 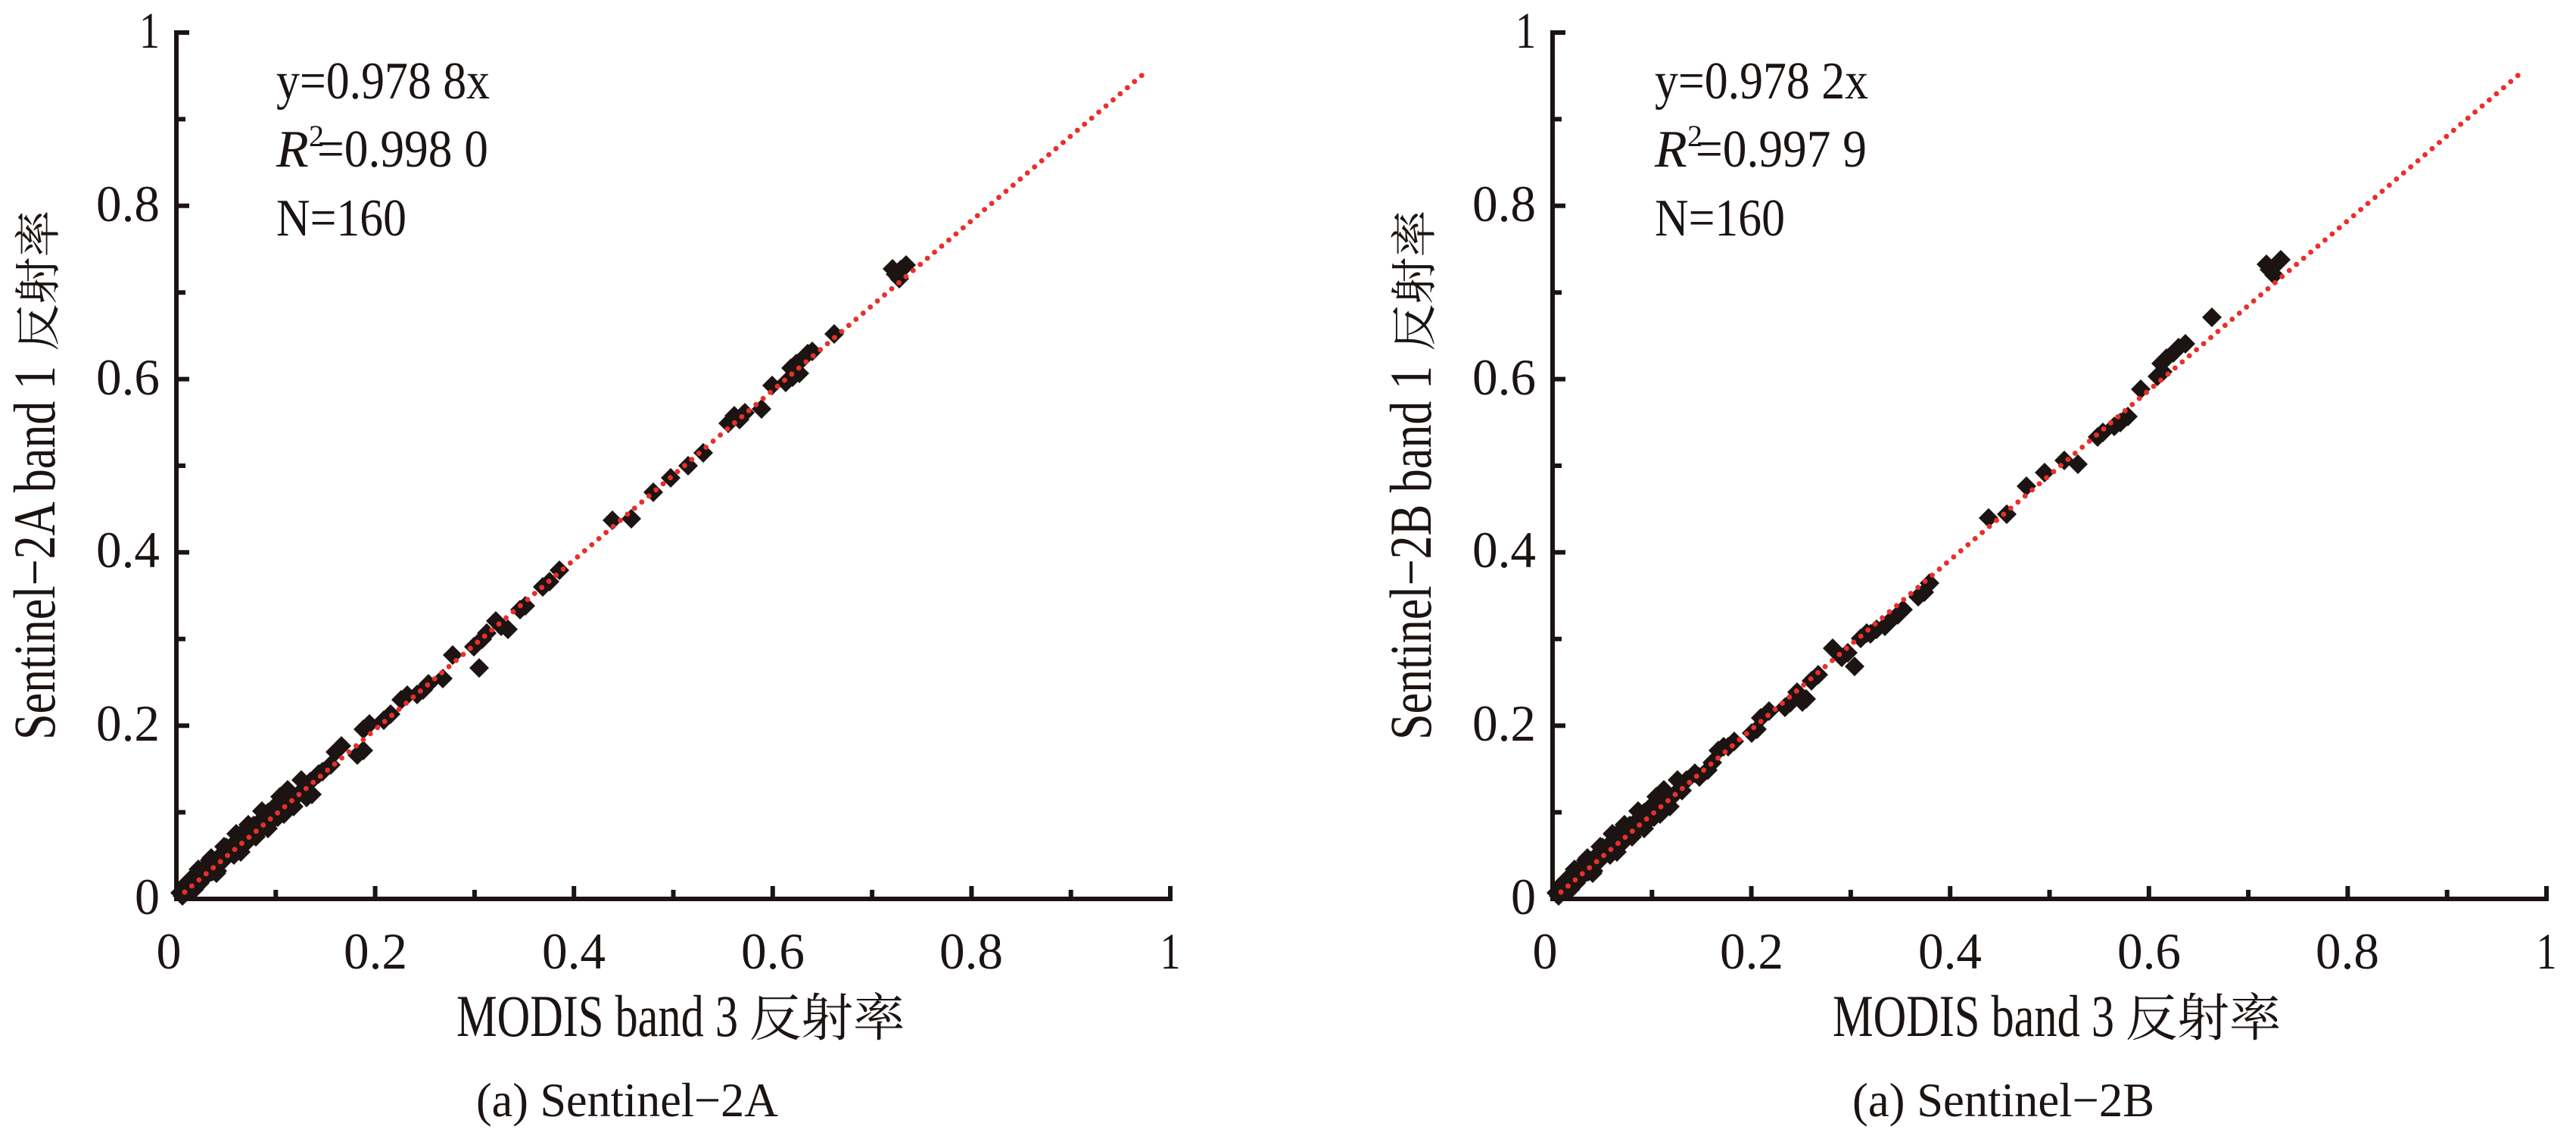 I want to click on svg-text: y=0.978 8x, so click(x=383, y=81).